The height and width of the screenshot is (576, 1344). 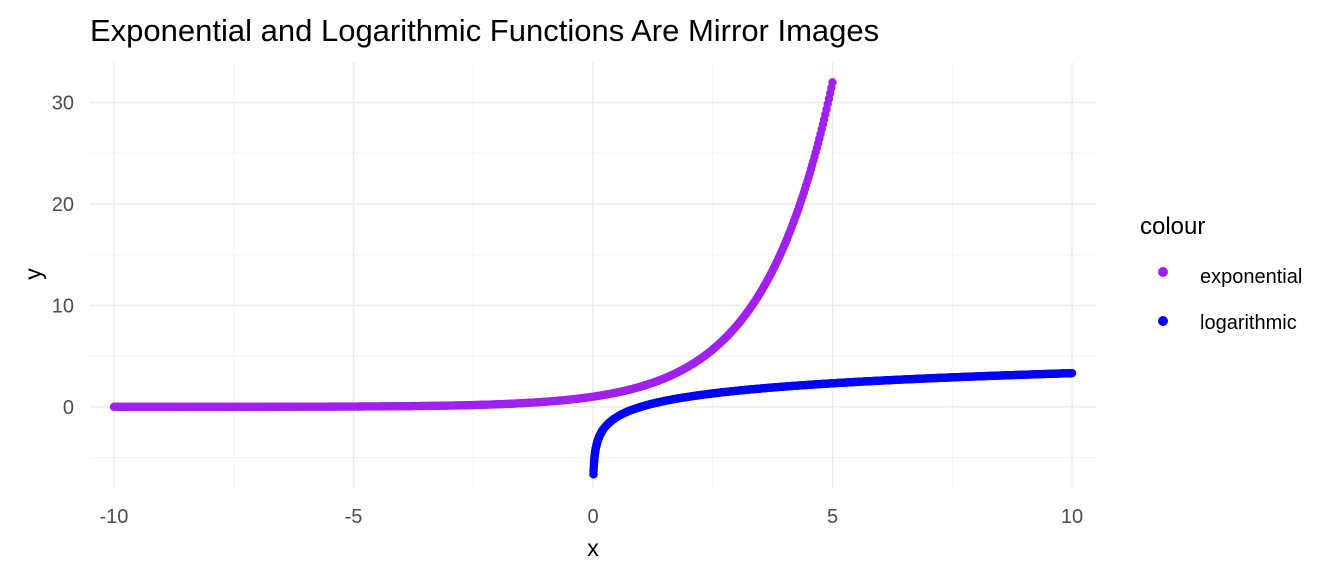 I want to click on y-axis-title: y, so click(x=33, y=274).